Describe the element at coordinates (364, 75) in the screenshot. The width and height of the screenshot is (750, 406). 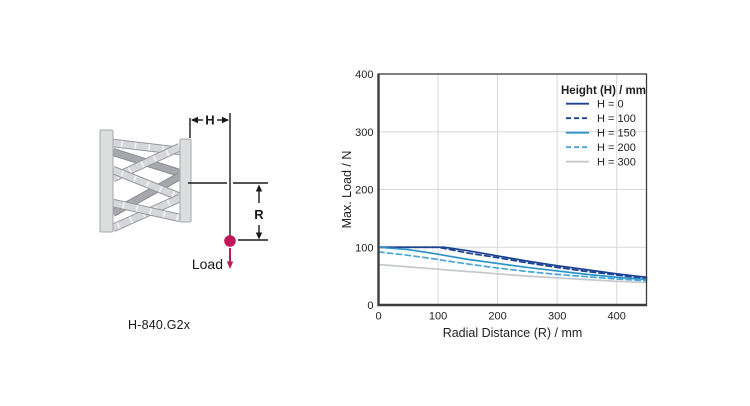
I see `y-tick-label: 400` at that location.